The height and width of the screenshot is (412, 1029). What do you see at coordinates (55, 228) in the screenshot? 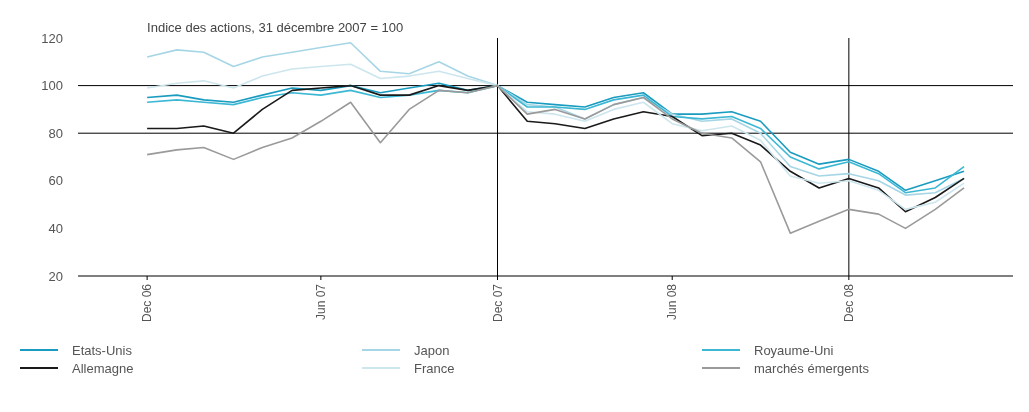
I see `y-tick-label: 40` at bounding box center [55, 228].